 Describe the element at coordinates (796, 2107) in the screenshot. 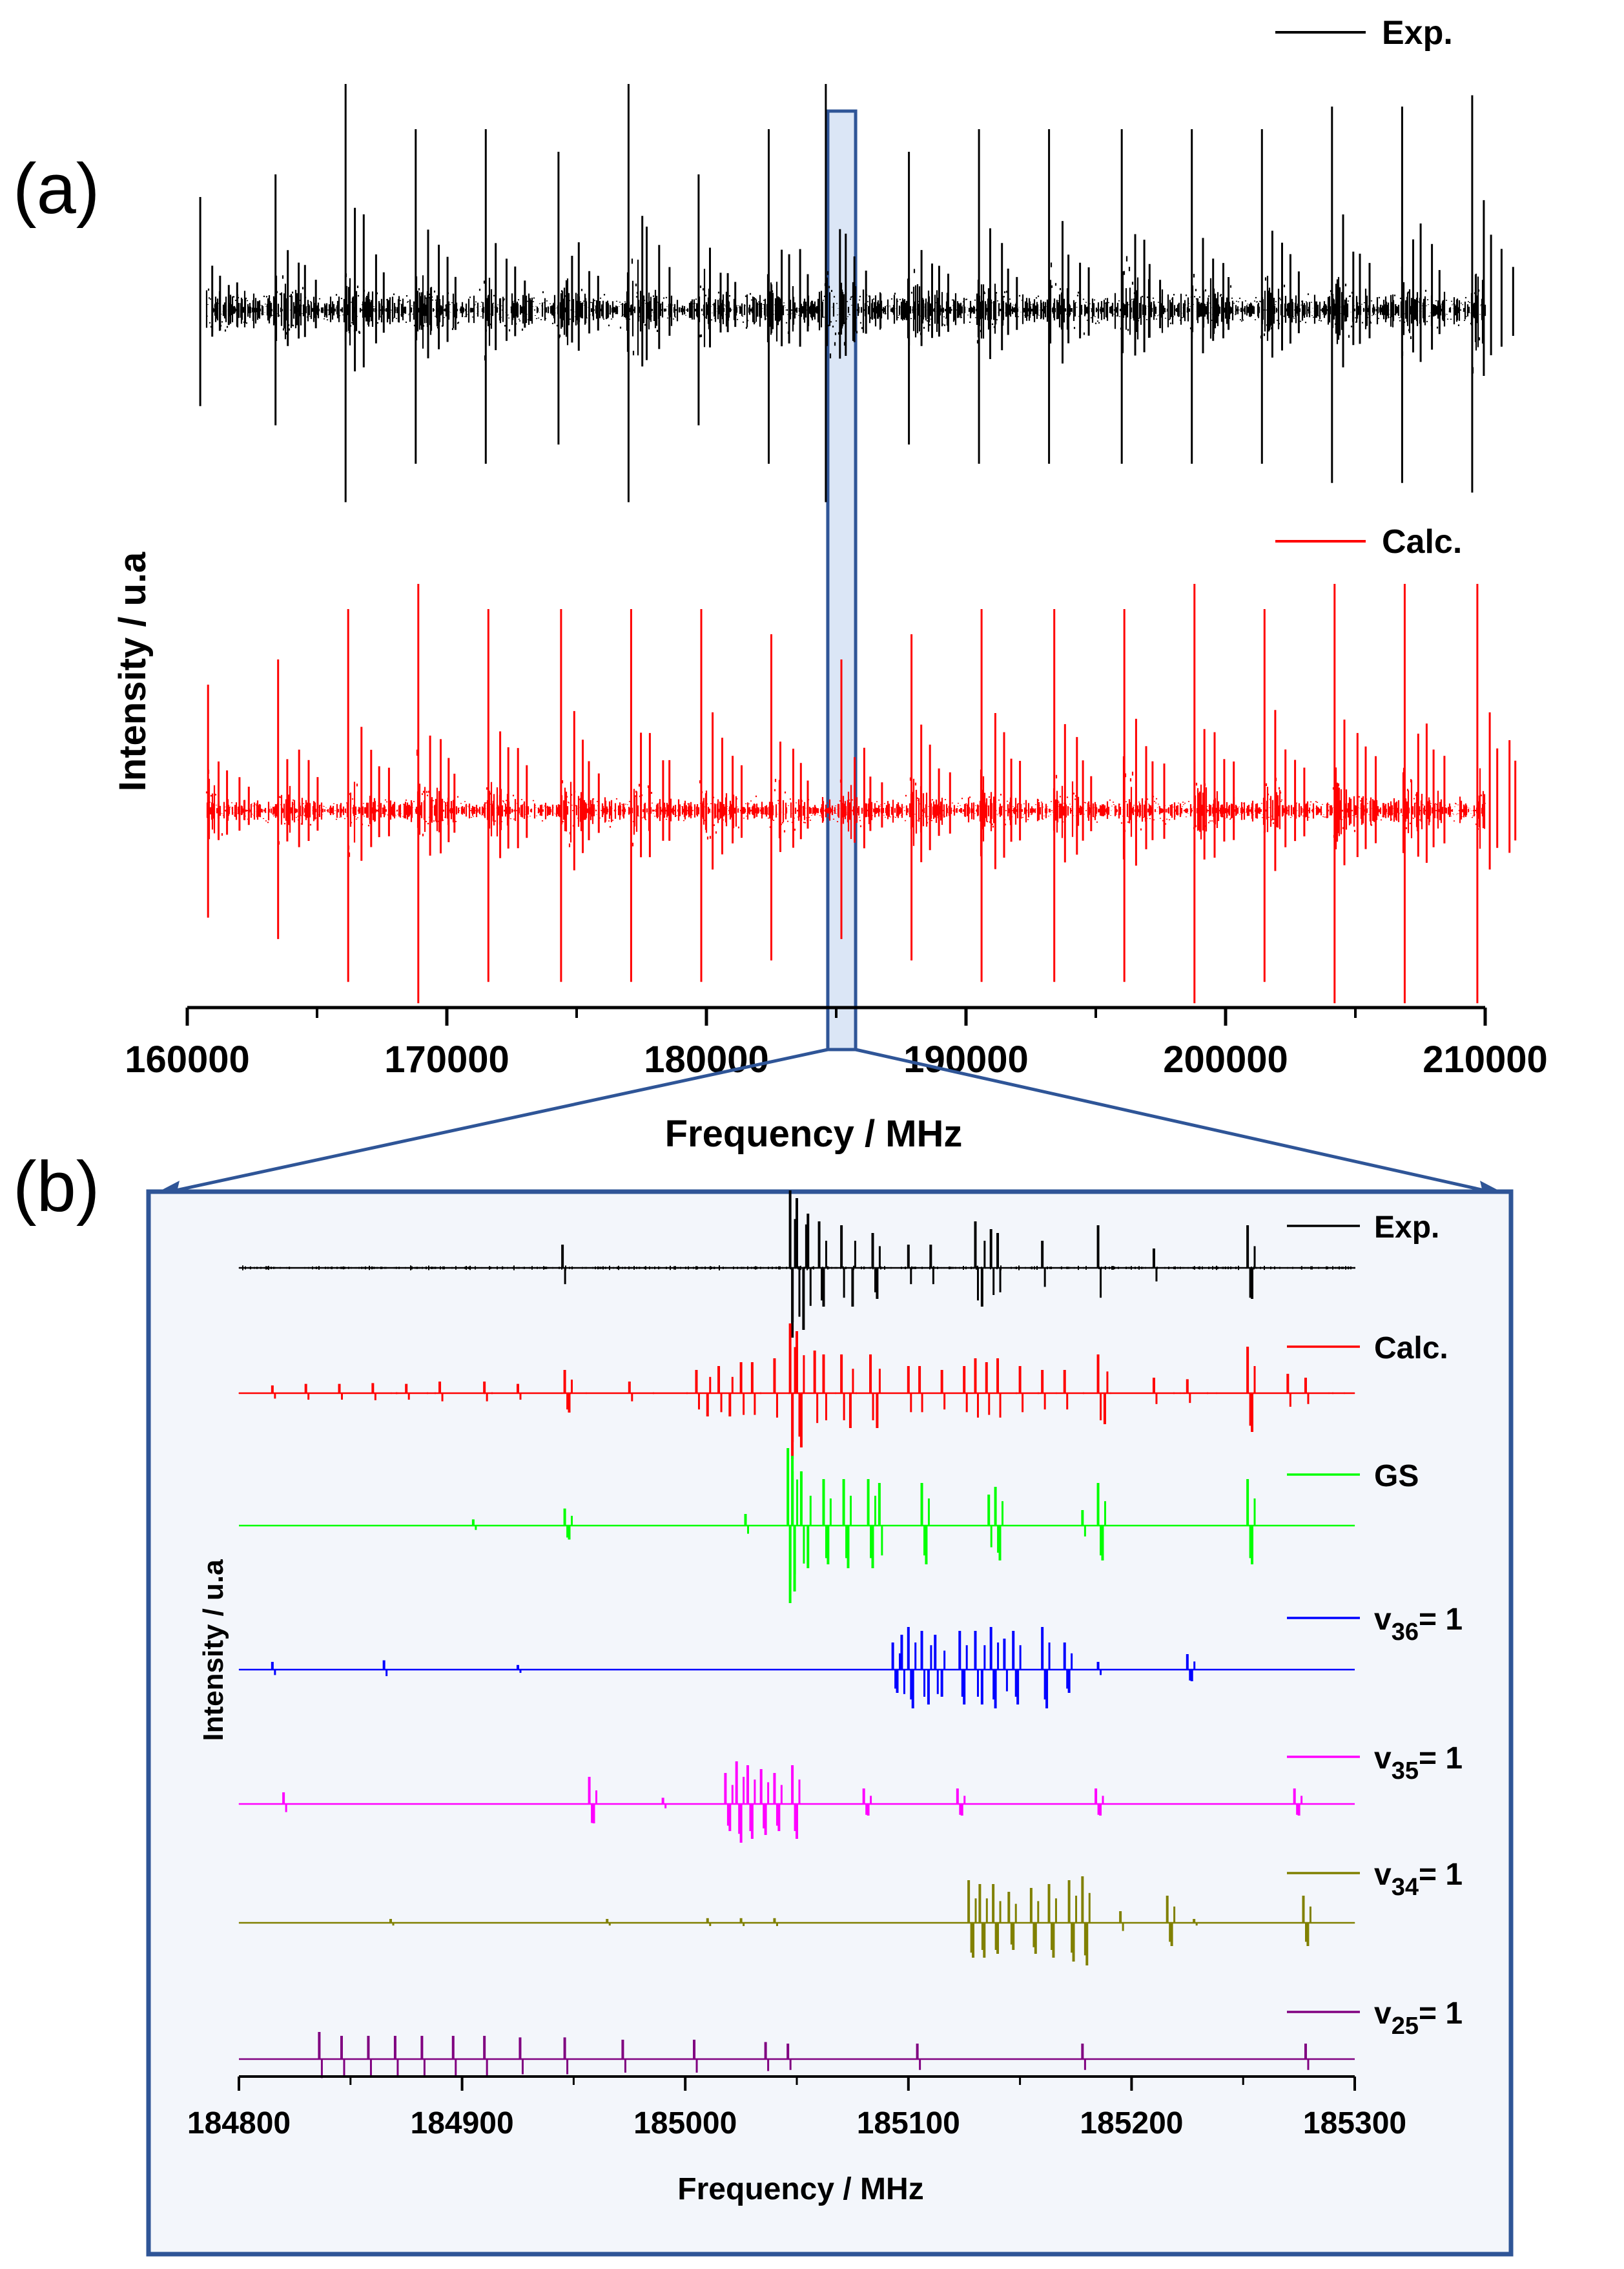

I see `panel-b-x-axis: 184800 184900 185000 185100 185200 185300` at that location.